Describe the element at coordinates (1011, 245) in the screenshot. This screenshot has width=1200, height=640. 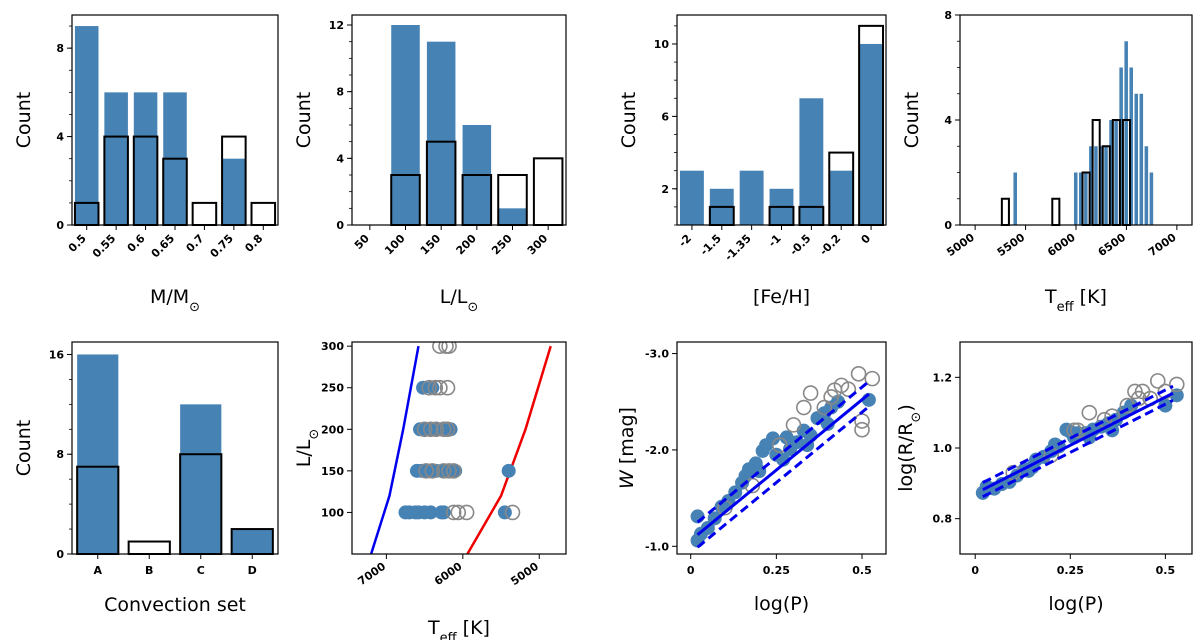
I see `x-tick-label: 5500` at that location.